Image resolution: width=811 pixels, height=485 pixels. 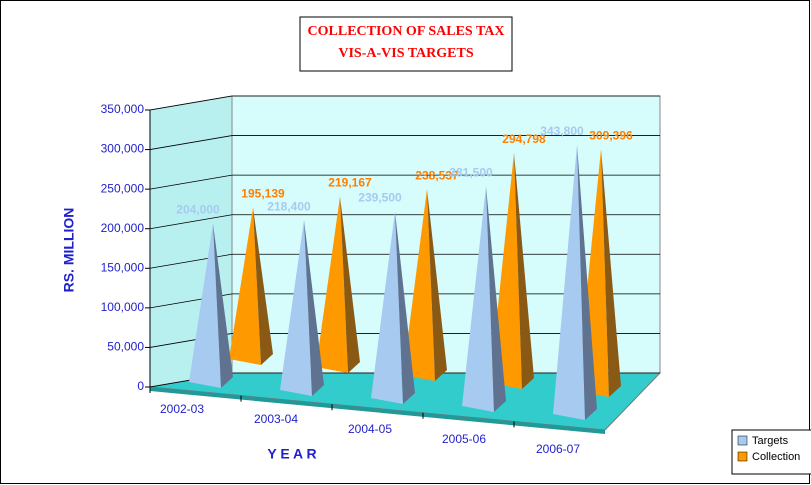 What do you see at coordinates (123, 109) in the screenshot?
I see `y-tick-label: 350,000` at bounding box center [123, 109].